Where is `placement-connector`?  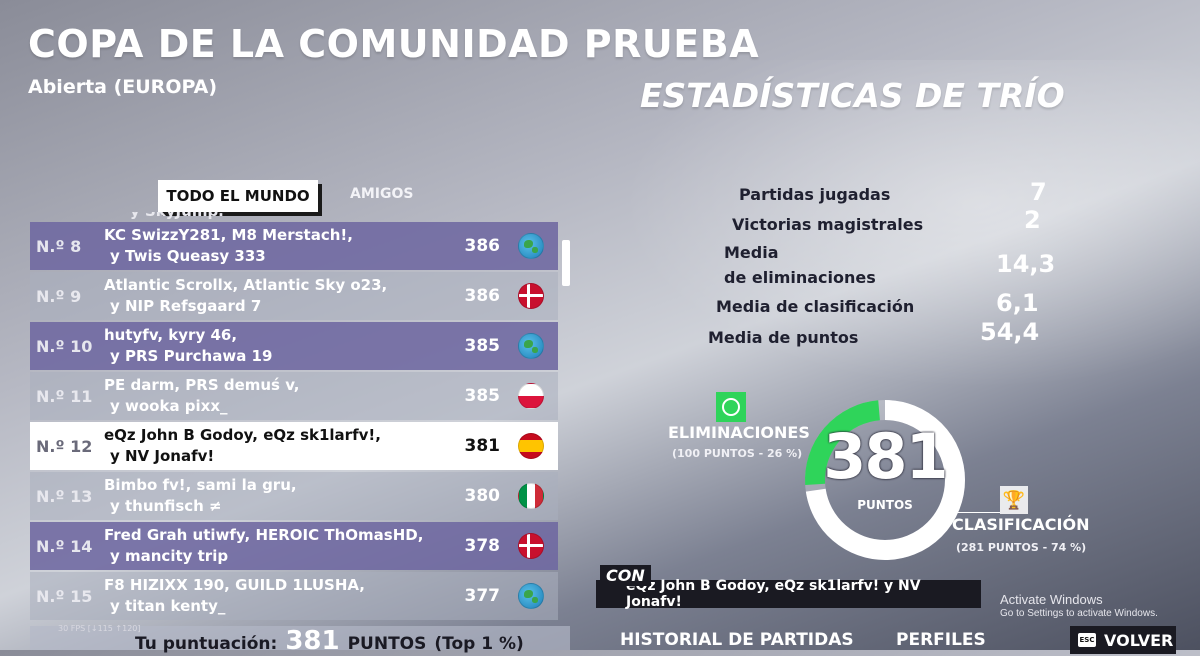 placement-connector is located at coordinates (977, 504).